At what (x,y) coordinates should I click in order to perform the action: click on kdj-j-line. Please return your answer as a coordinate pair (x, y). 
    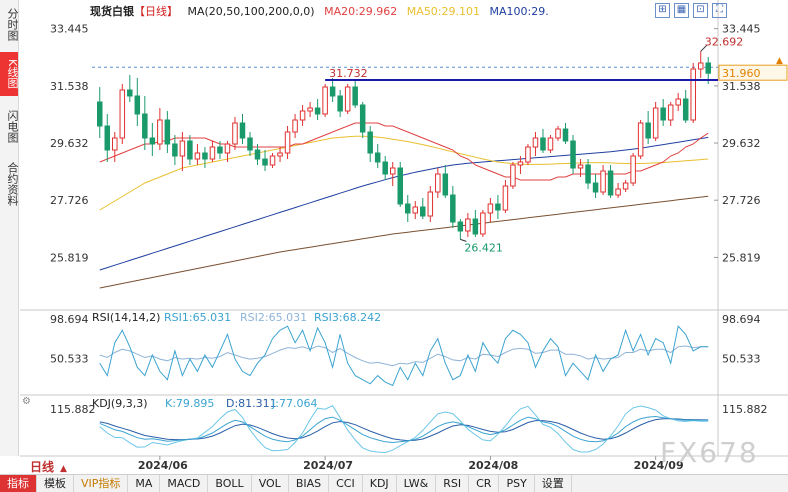
    Looking at the image, I should click on (404, 429).